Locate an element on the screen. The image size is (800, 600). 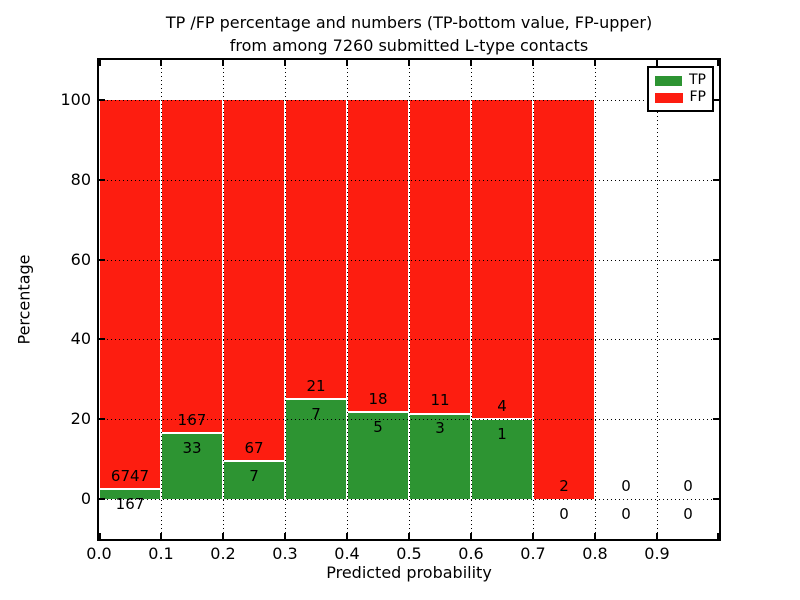
fp-color-swatch-icon is located at coordinates (669, 97).